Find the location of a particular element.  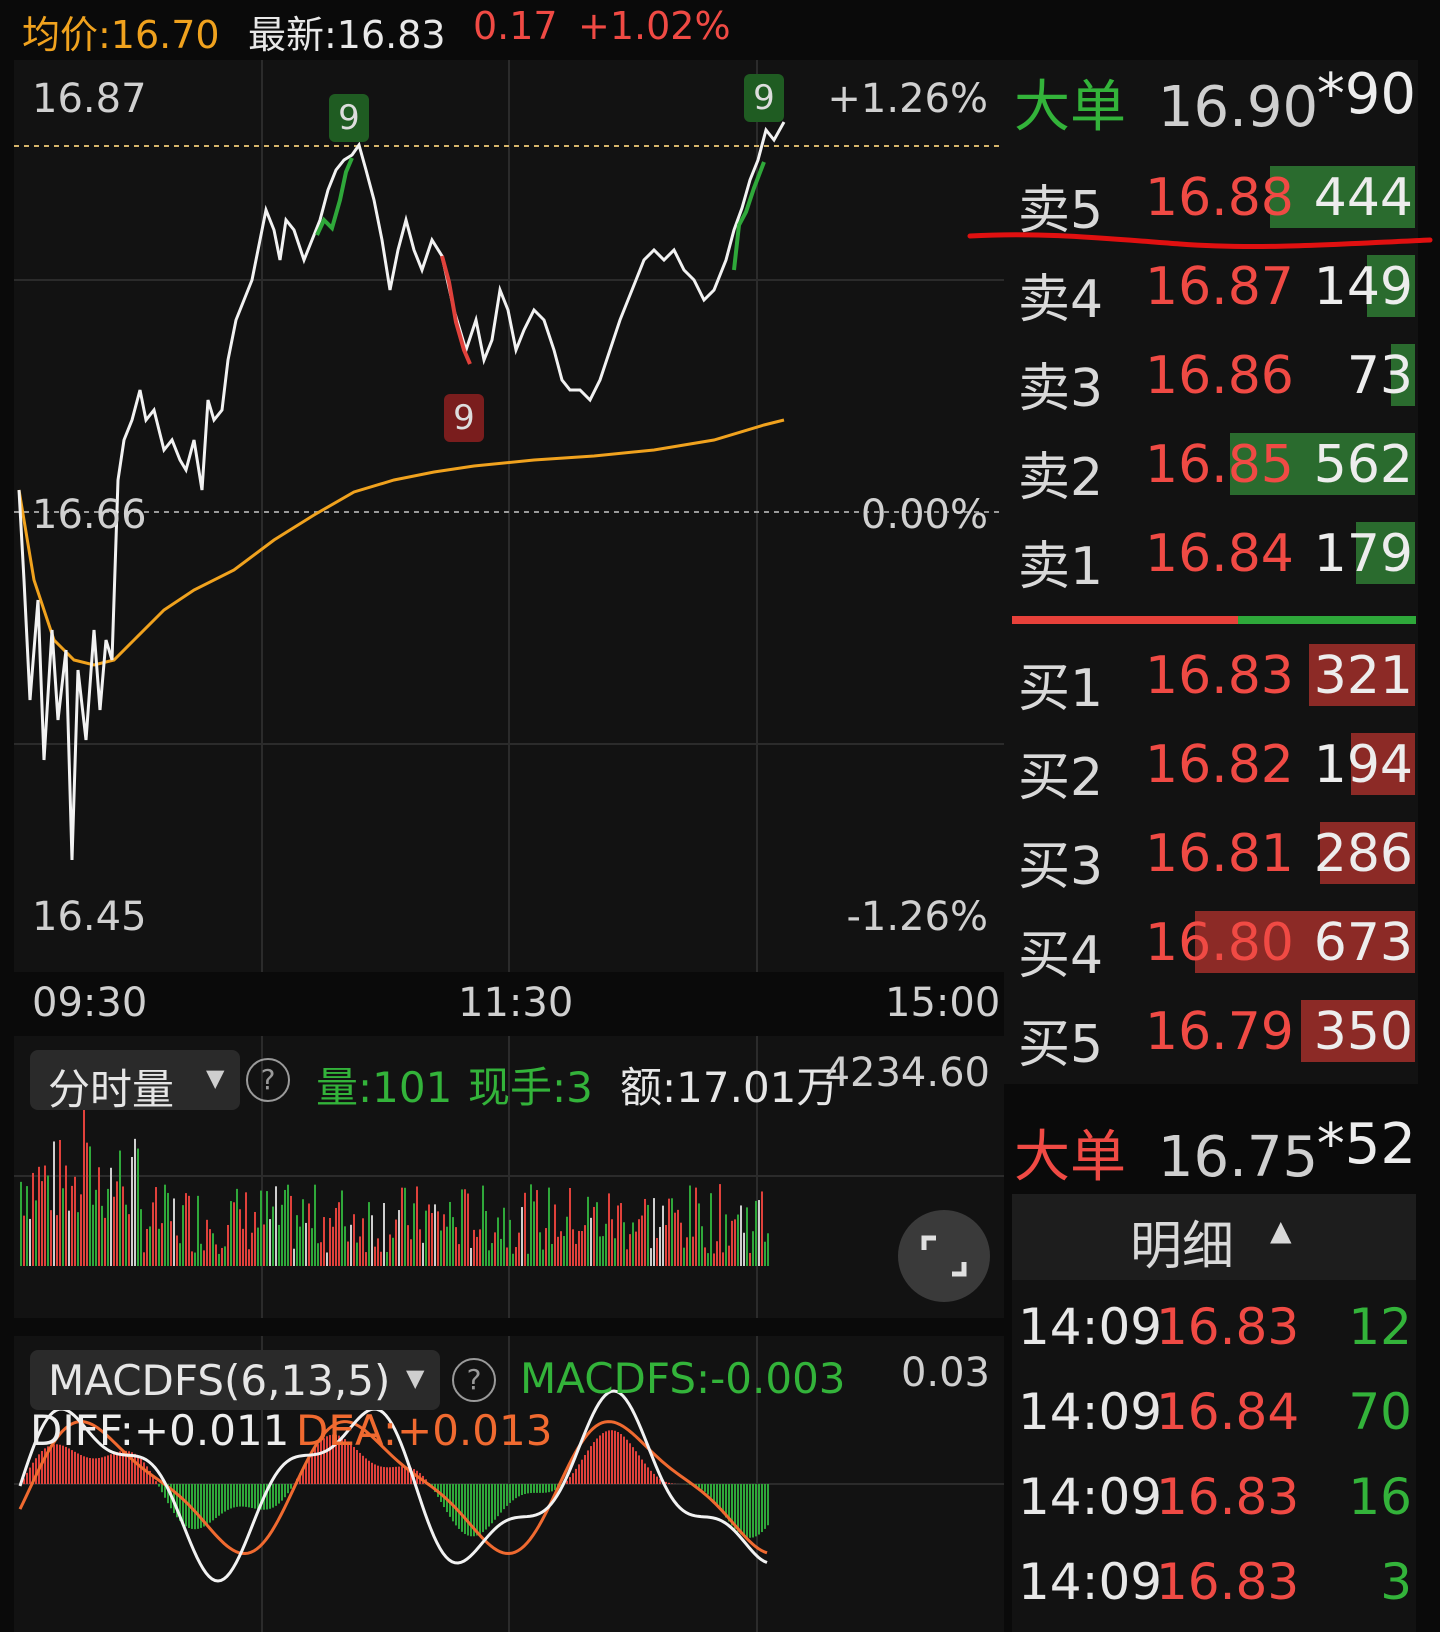

expand-icon is located at coordinates (944, 1256).